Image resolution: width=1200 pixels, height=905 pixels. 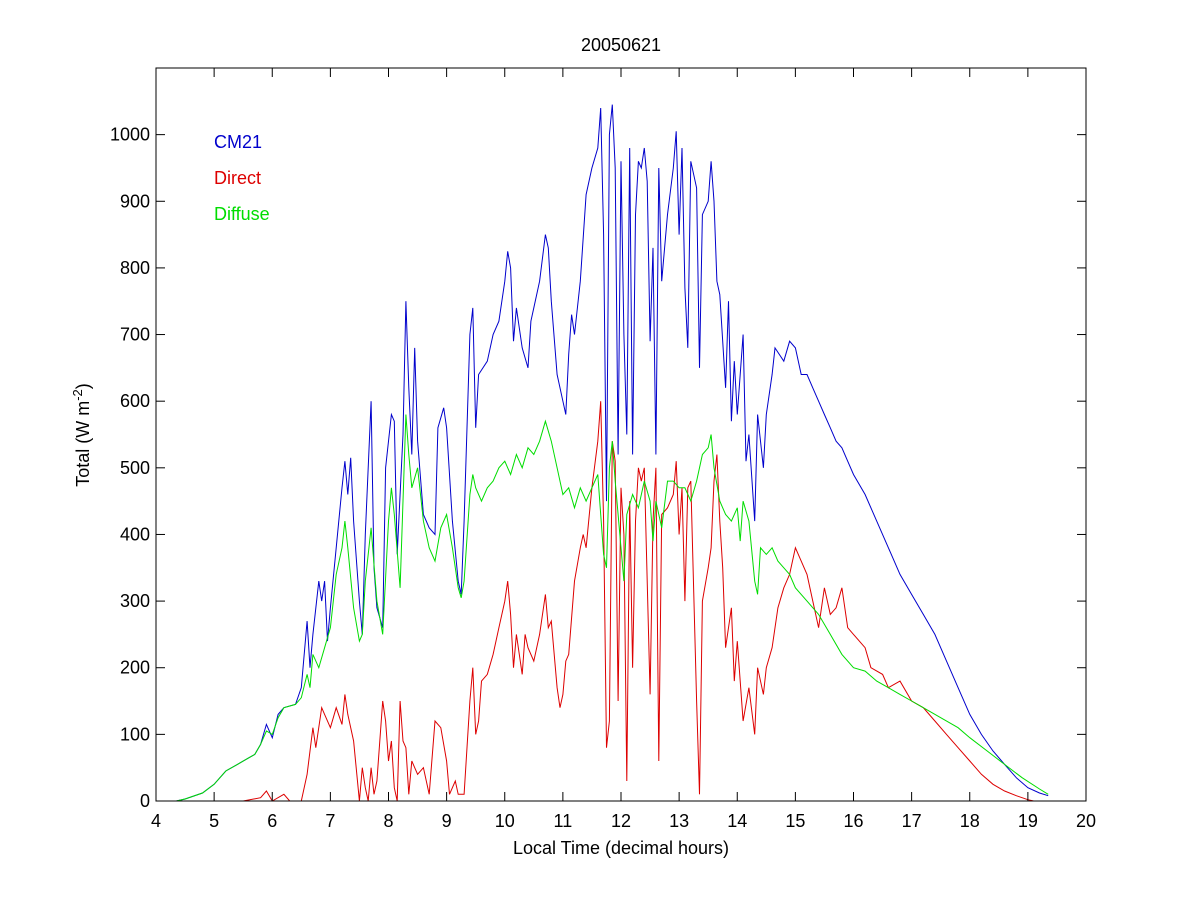 I want to click on legend: CM21 Direct Diffuse, so click(x=242, y=178).